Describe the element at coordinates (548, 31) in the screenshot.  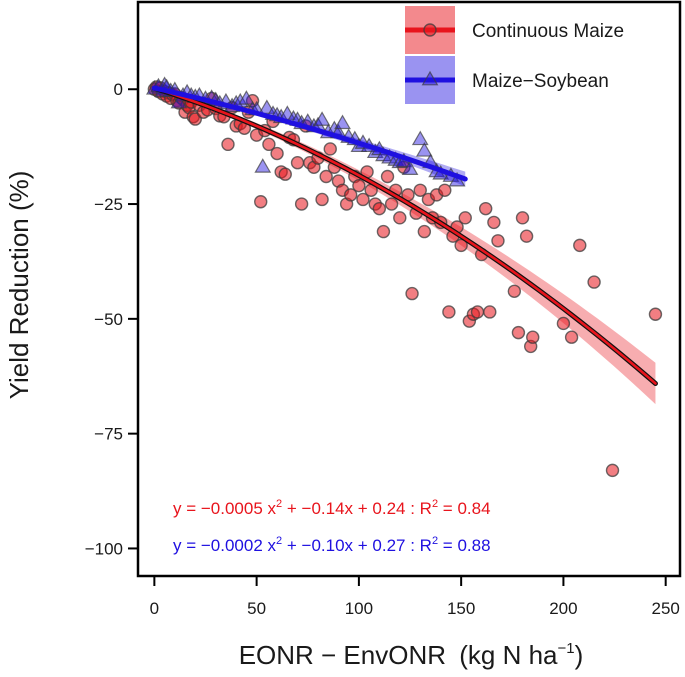
I see `continuous-maize-legend-label: Continuous Maize` at that location.